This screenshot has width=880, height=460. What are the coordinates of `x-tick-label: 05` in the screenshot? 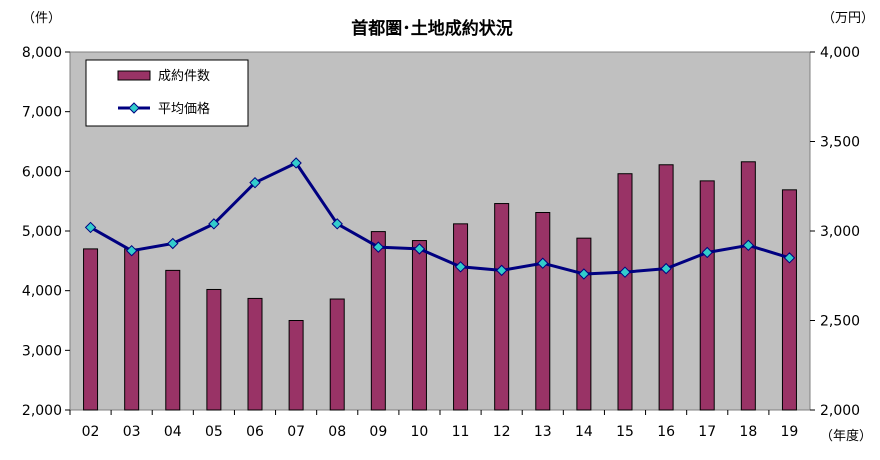 It's located at (214, 432).